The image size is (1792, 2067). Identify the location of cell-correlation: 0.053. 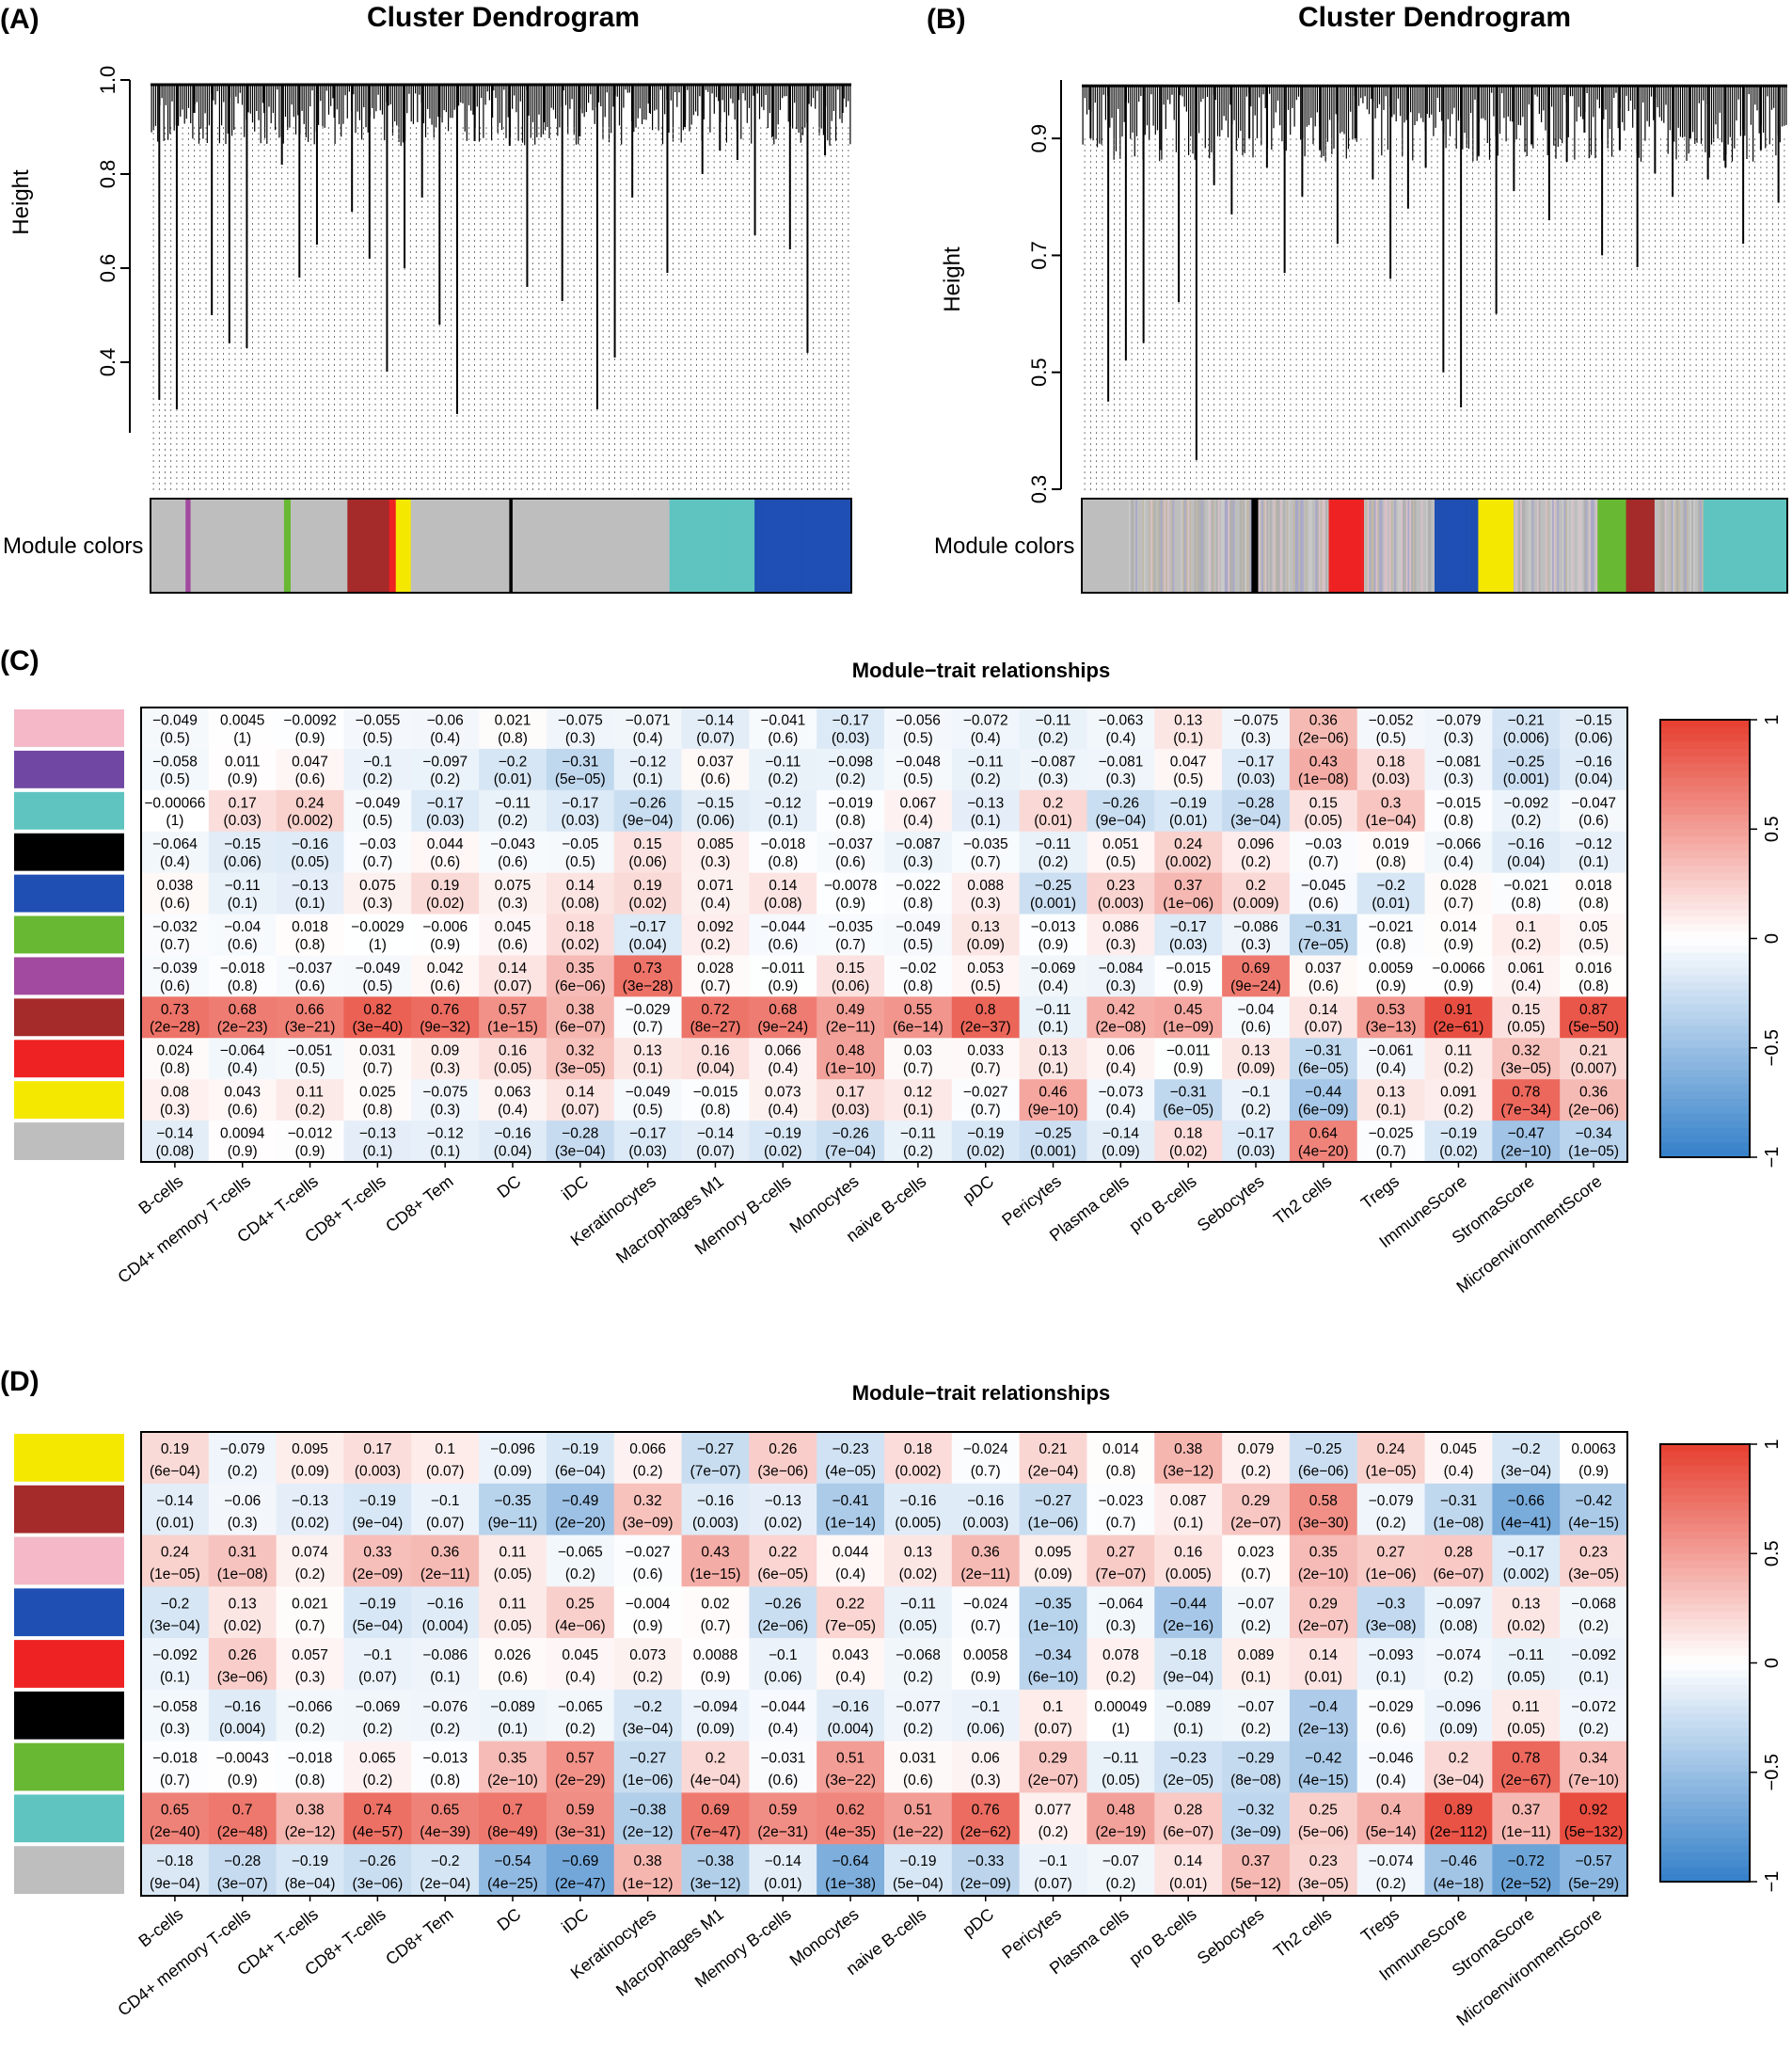
(986, 969).